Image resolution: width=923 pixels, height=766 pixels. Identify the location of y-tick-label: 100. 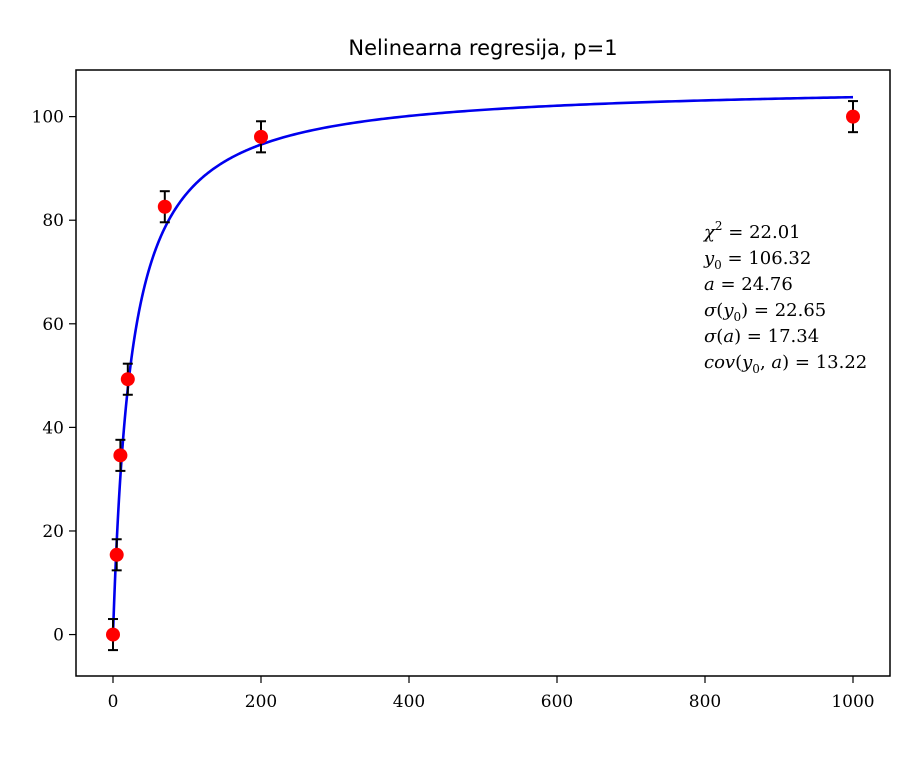
(48, 118).